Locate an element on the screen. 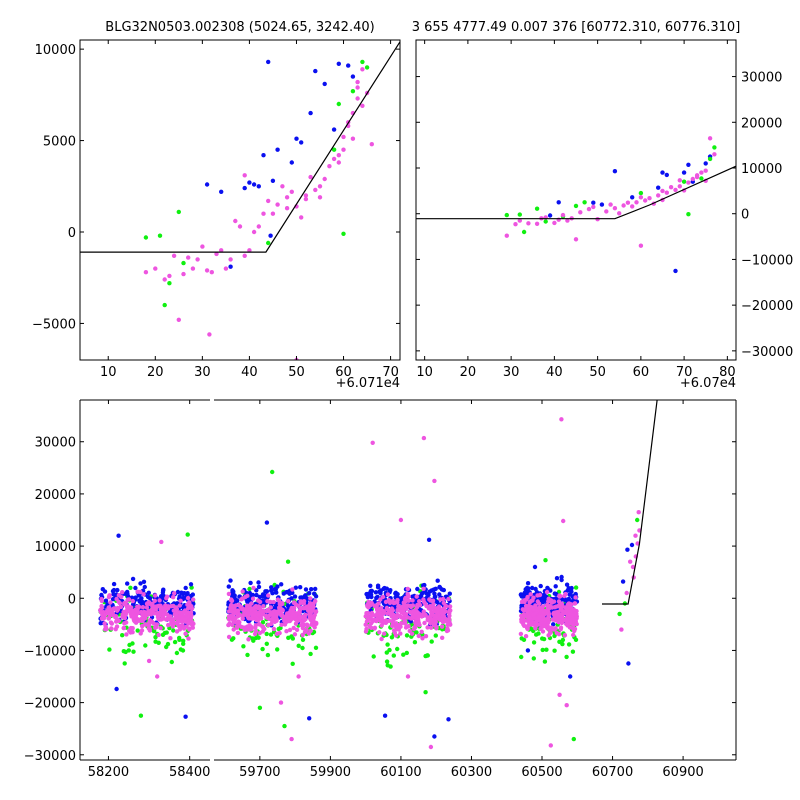 This screenshot has height=800, width=800. top-right-point-green is located at coordinates (524, 232).